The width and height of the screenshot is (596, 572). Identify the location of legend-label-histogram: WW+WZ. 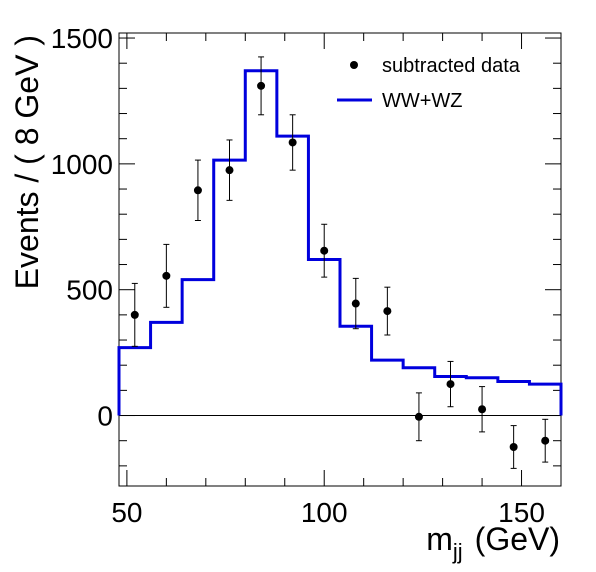
(422, 101).